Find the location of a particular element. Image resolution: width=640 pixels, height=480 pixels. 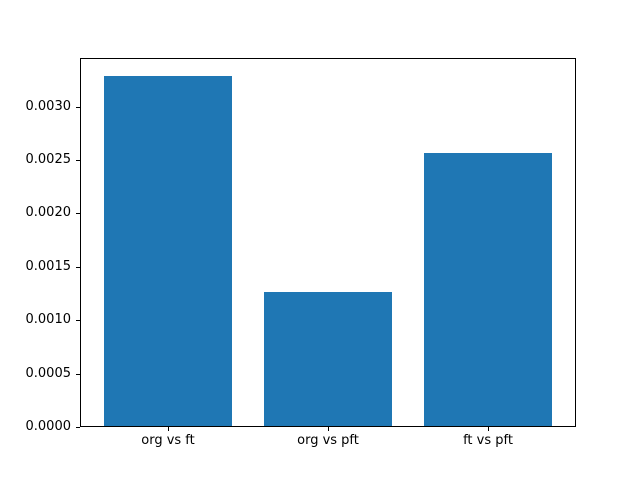

bar-org-vs-pft is located at coordinates (328, 359).